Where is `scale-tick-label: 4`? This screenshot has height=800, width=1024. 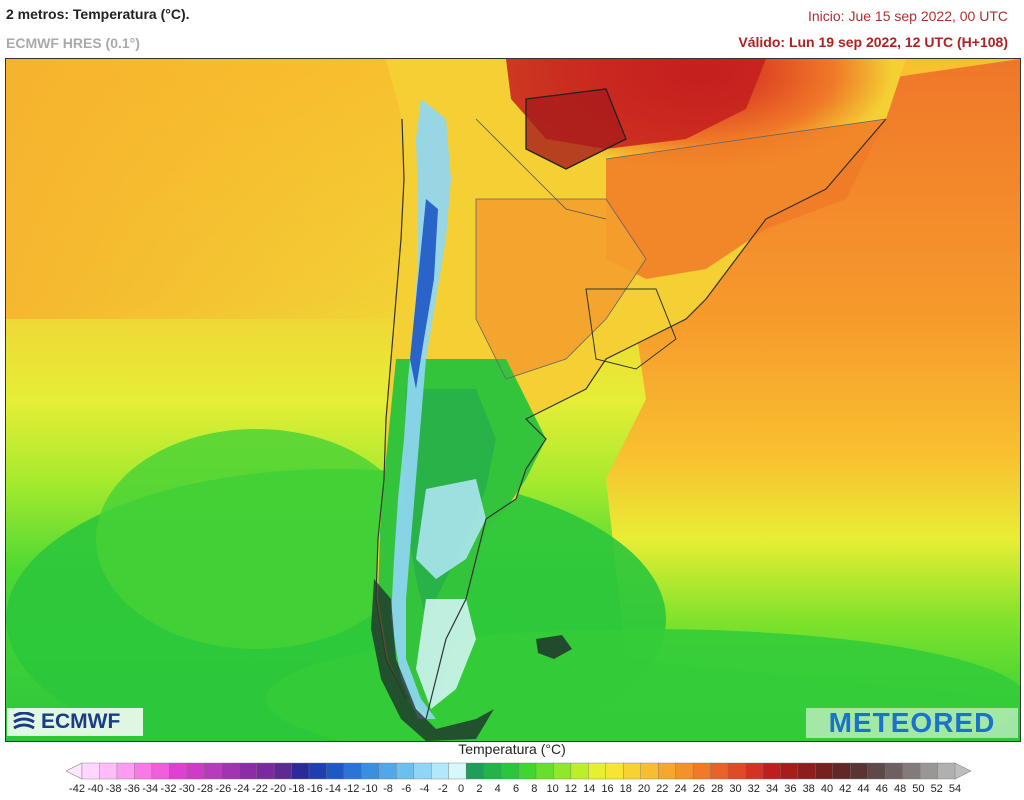
scale-tick-label: 4 is located at coordinates (497, 789).